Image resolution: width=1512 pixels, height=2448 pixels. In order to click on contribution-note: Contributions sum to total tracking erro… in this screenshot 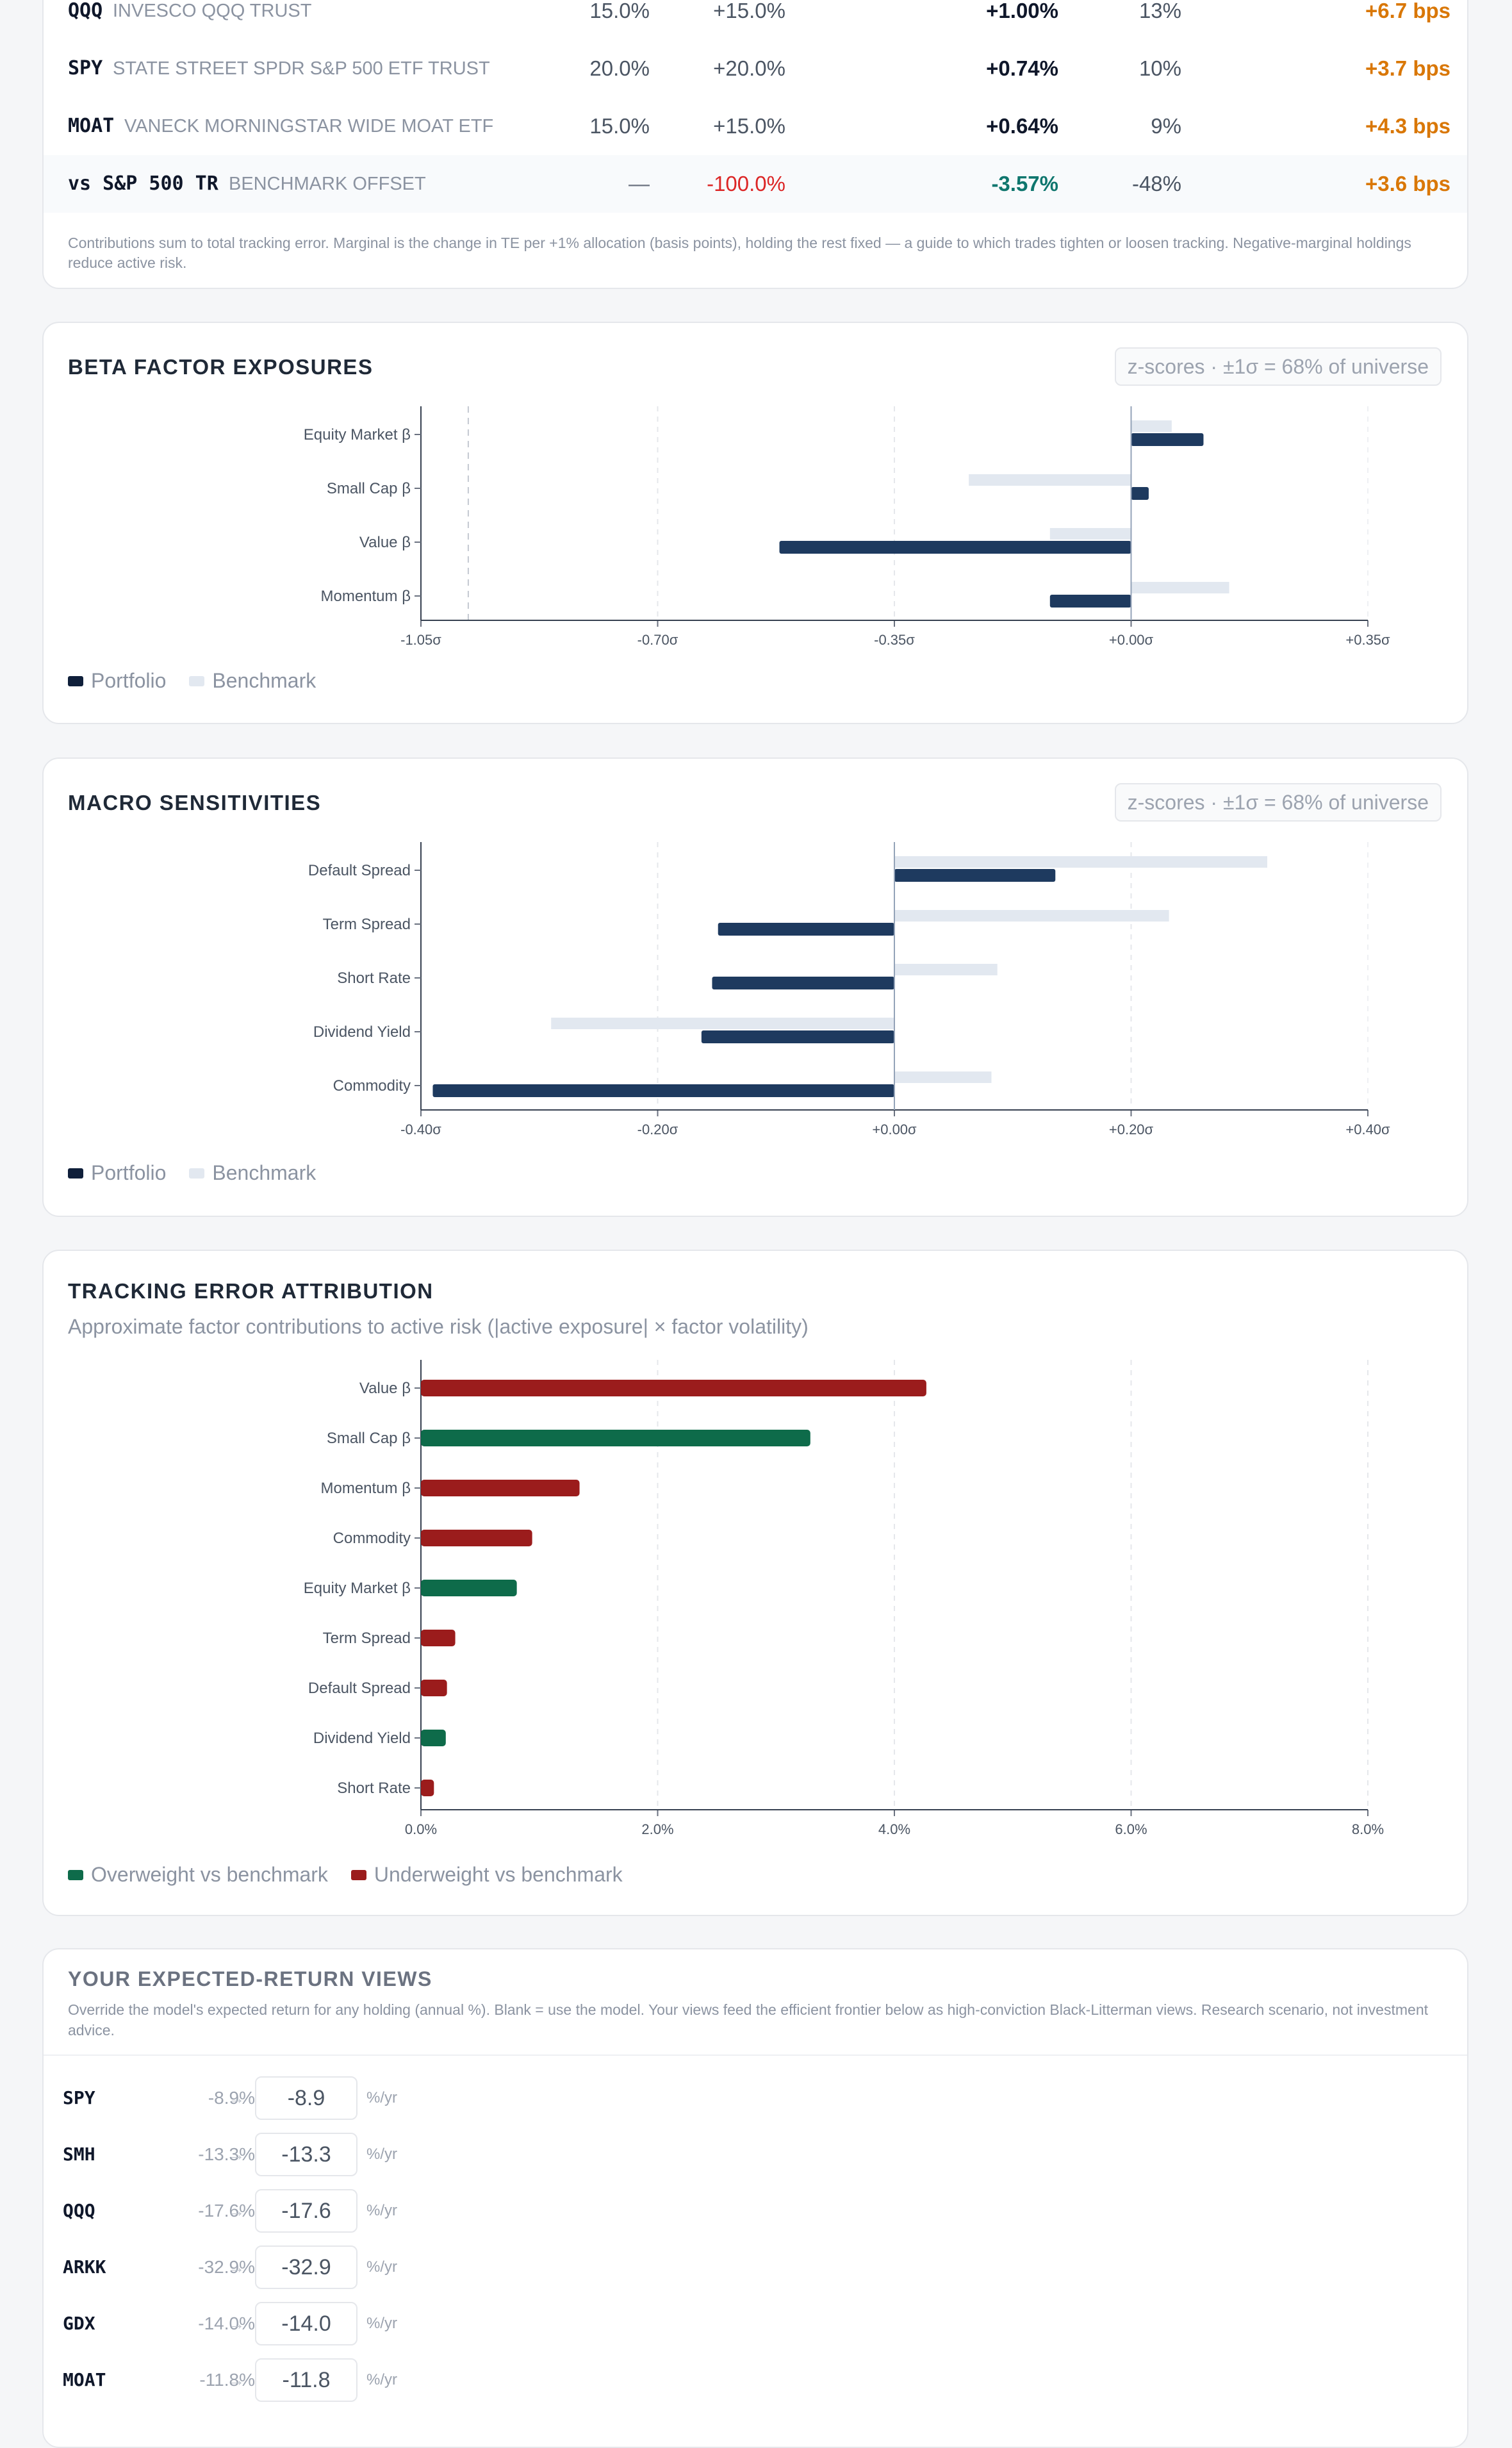, I will do `click(739, 253)`.